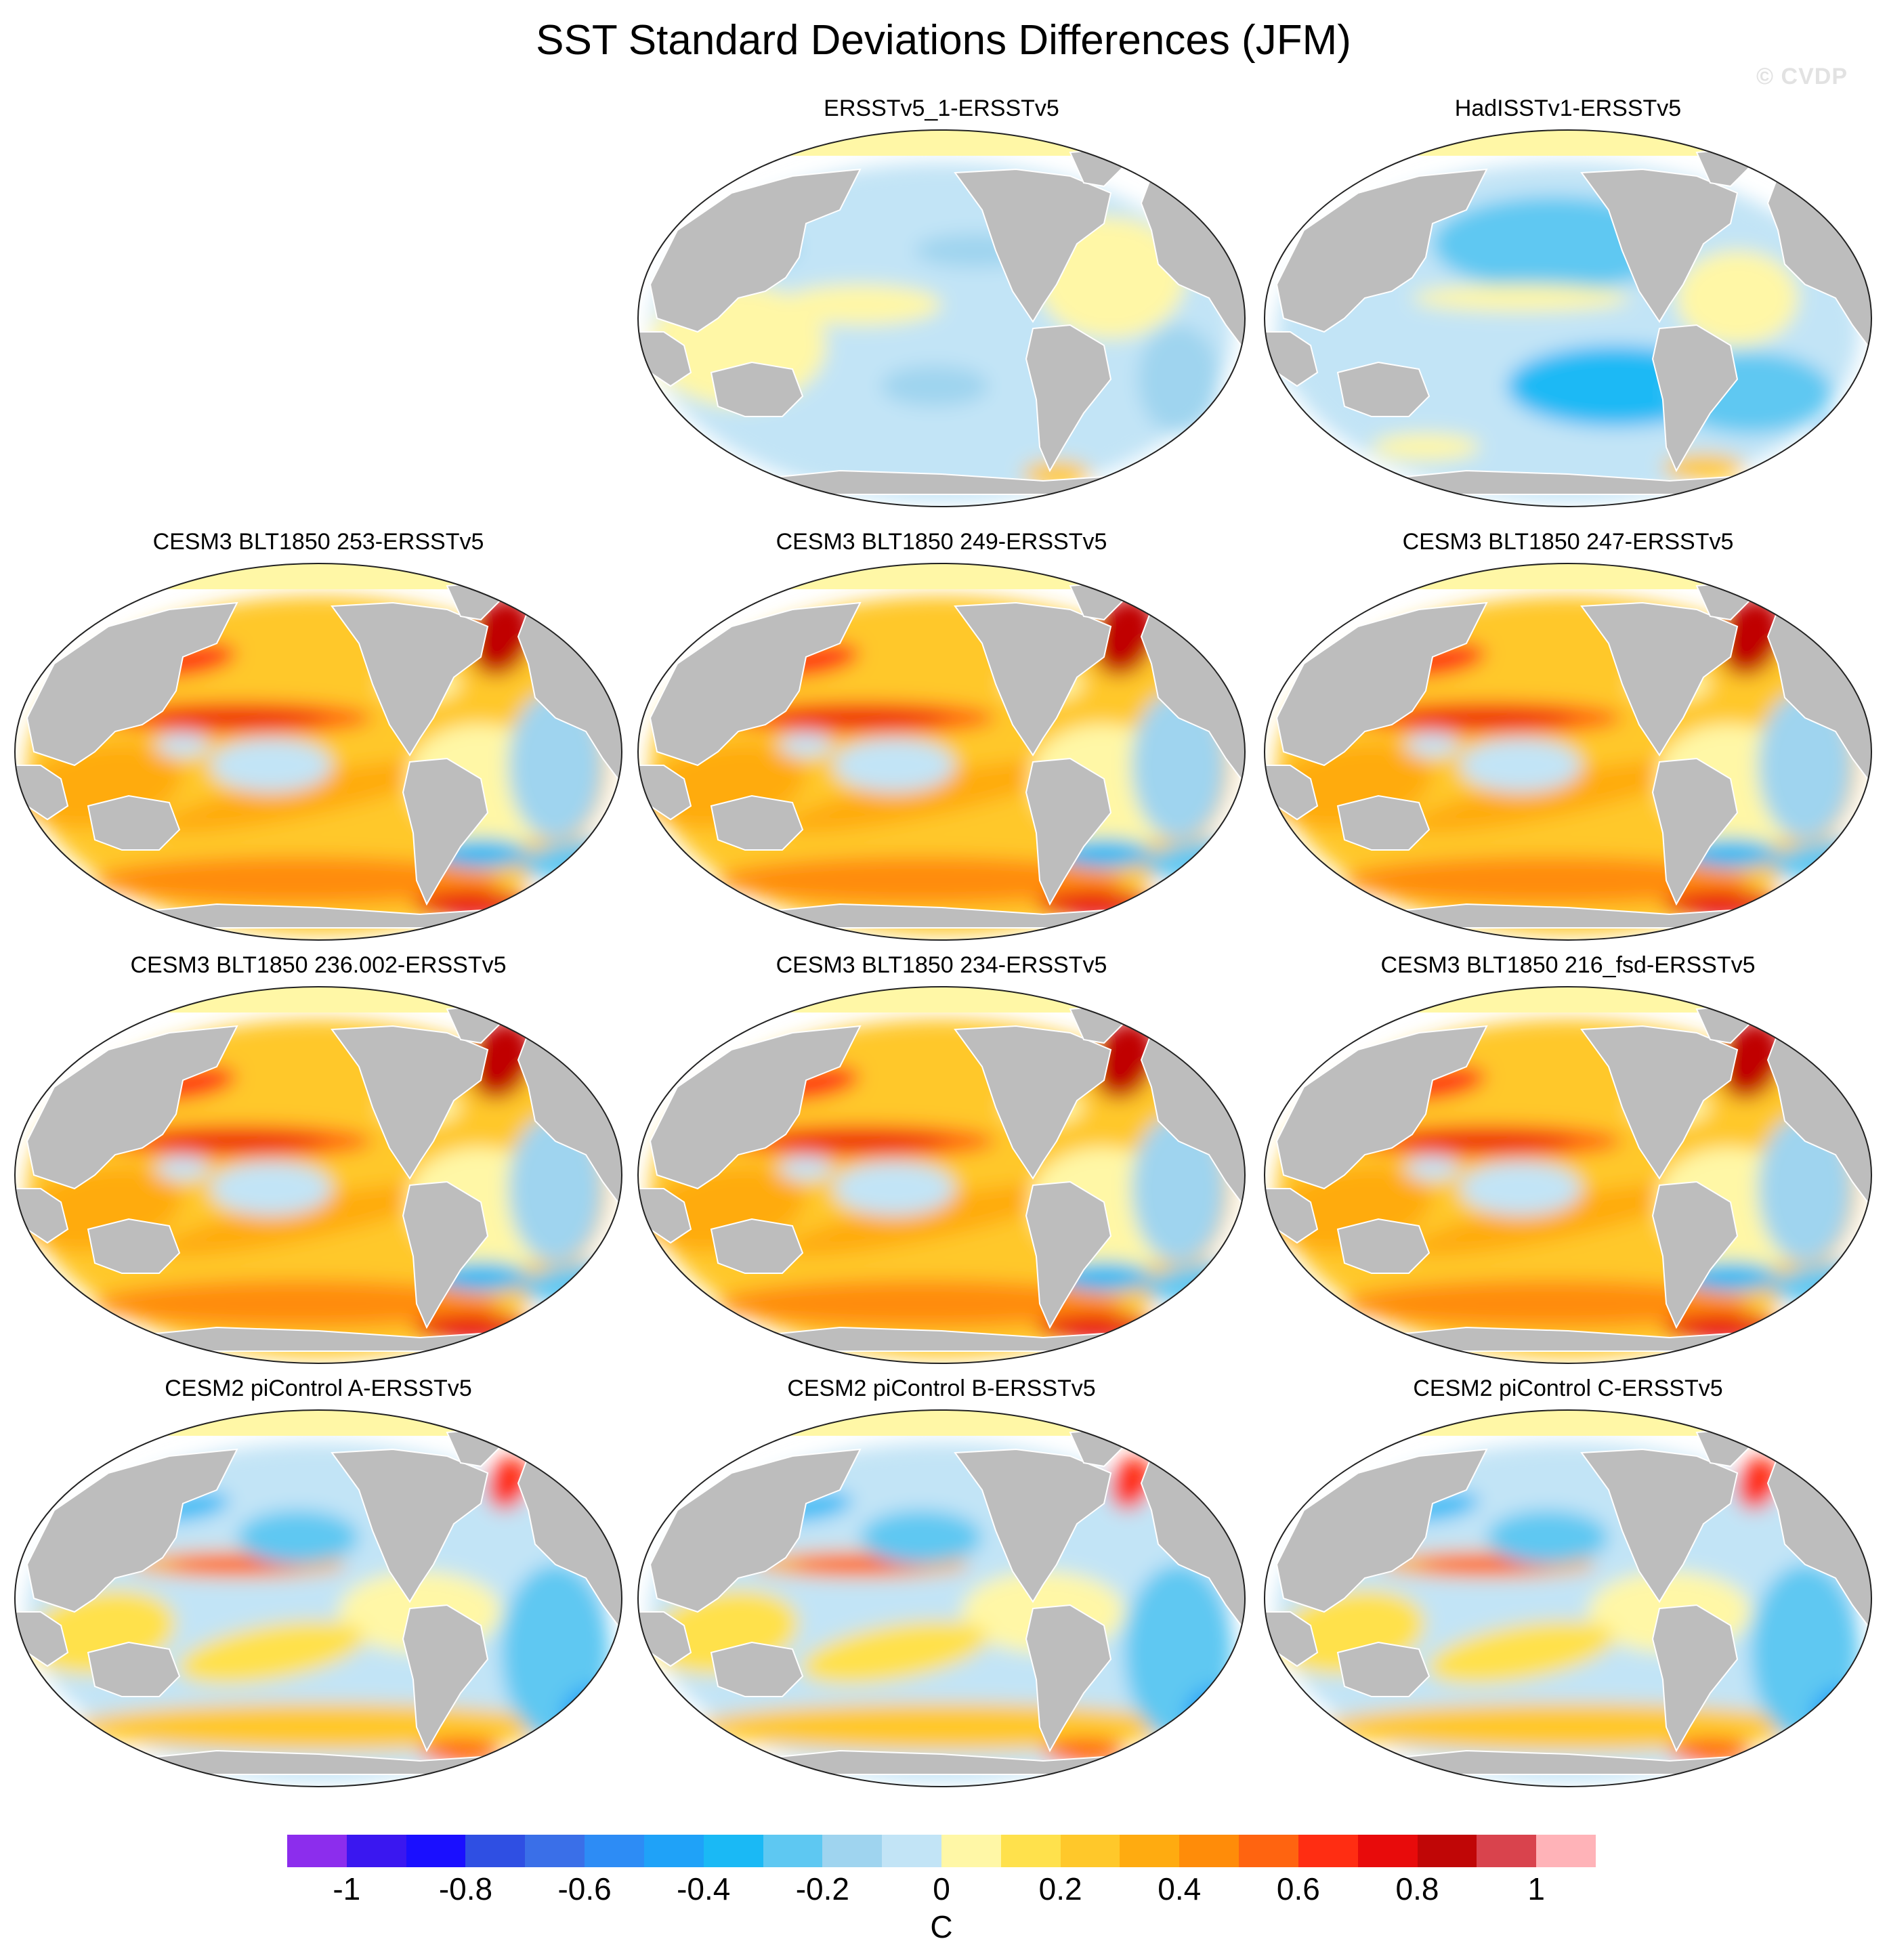  I want to click on panel-title: CESM3 BLT1850 234-ERSSTv5, so click(942, 965).